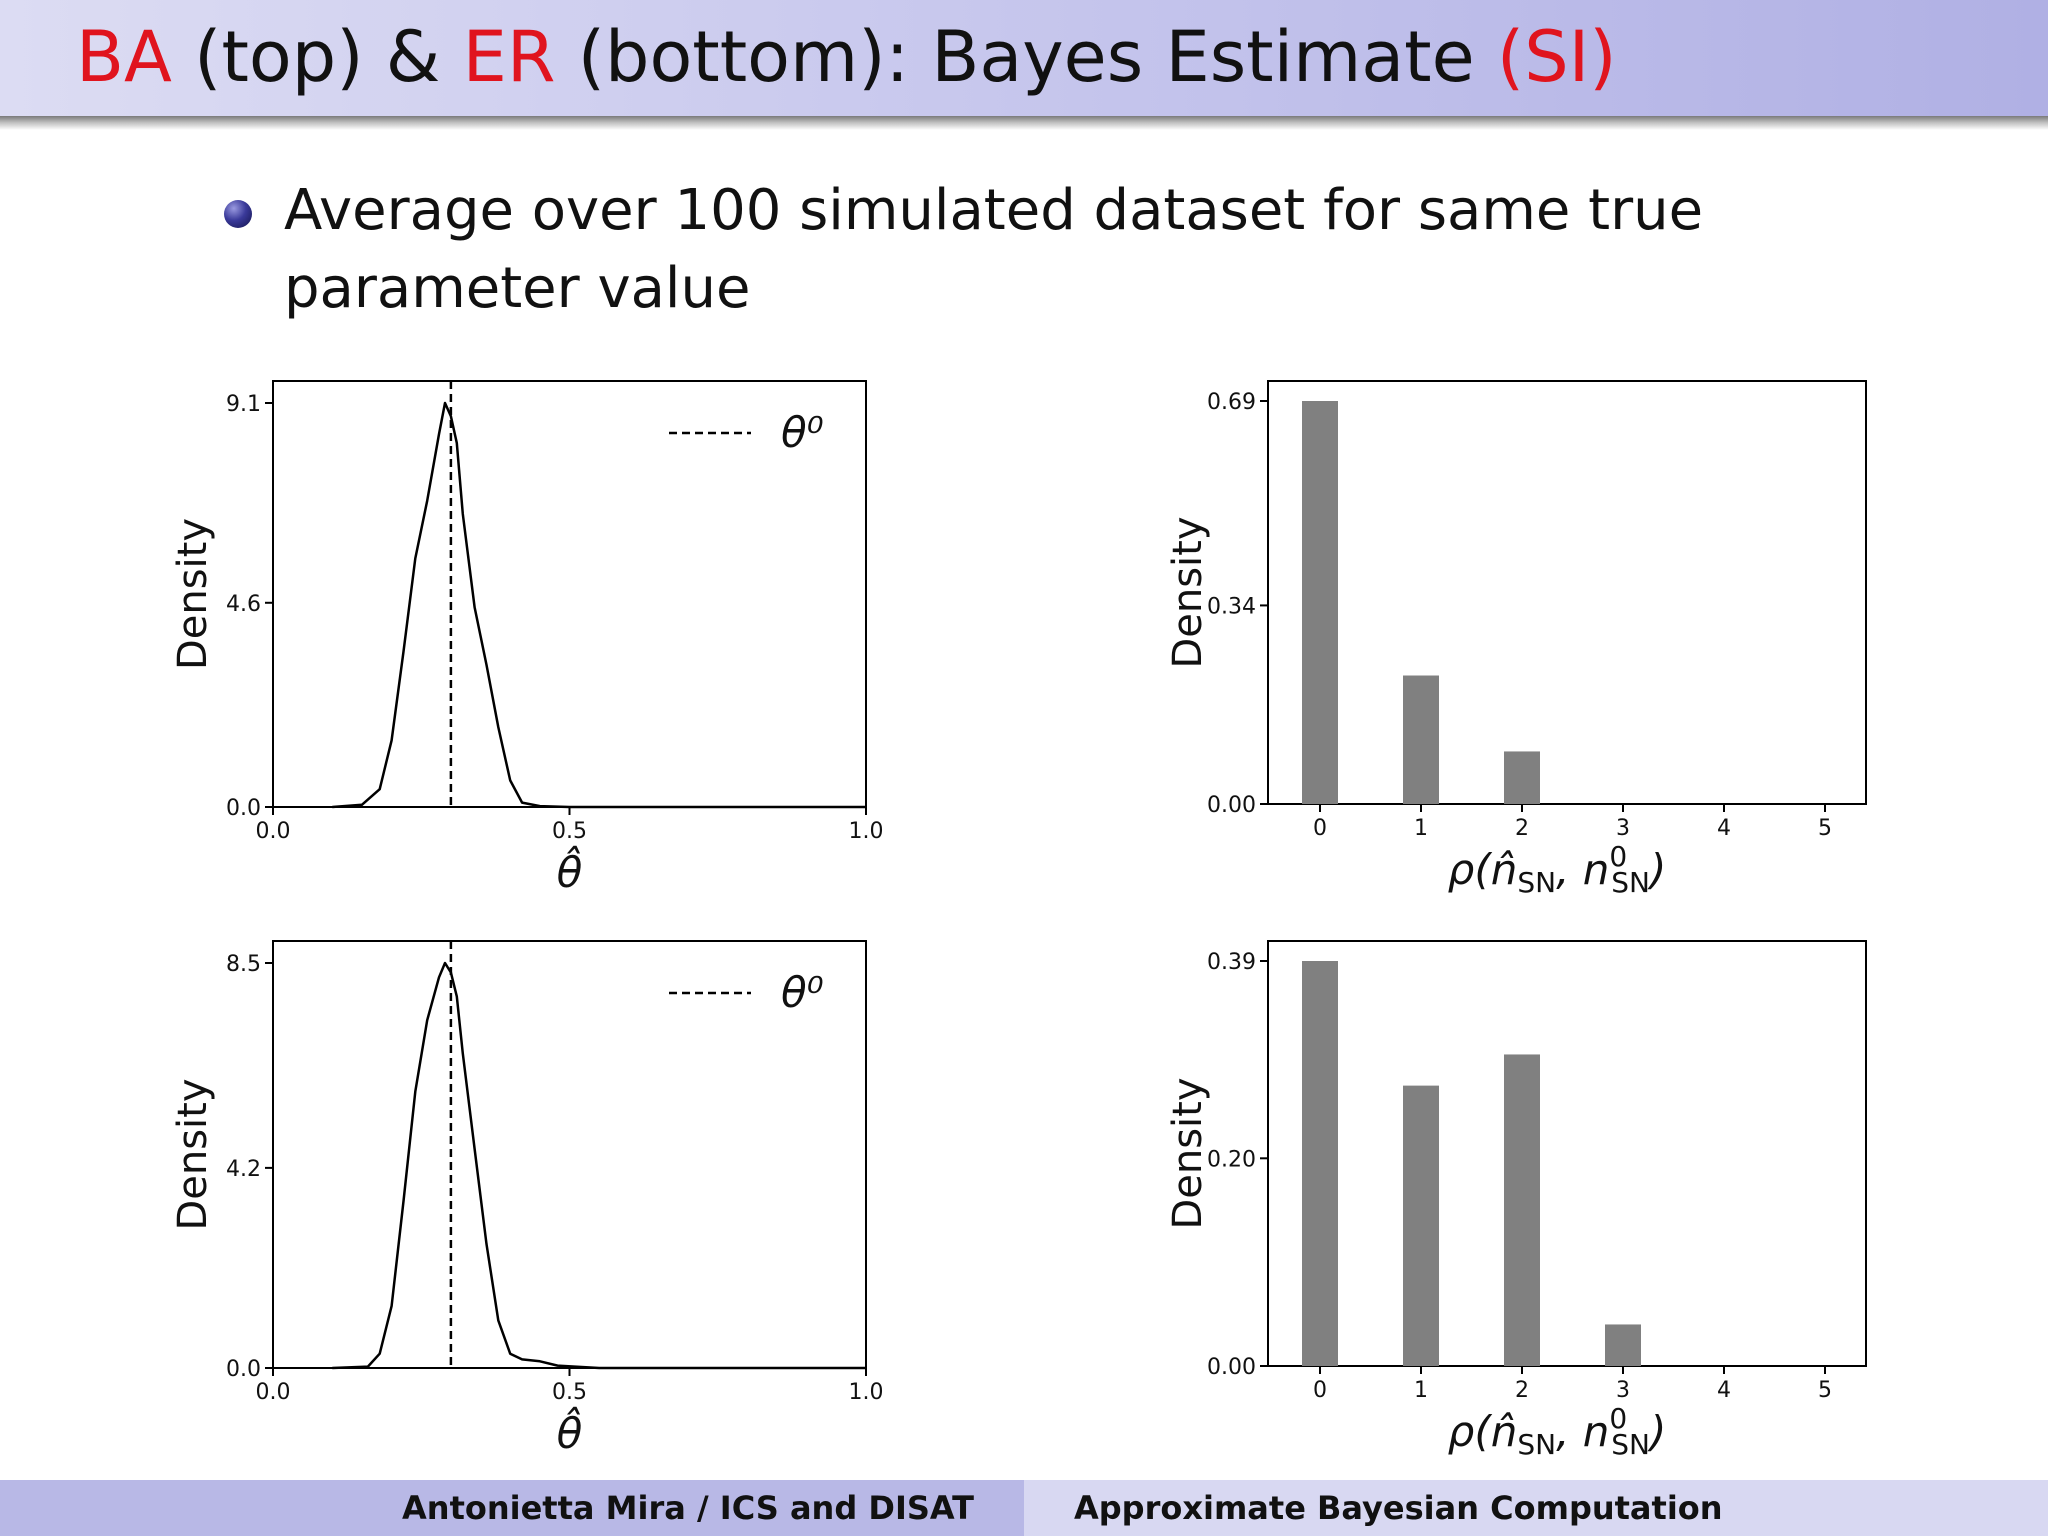 The height and width of the screenshot is (1536, 2048). Describe the element at coordinates (509, 57) in the screenshot. I see `title-er: ER` at that location.